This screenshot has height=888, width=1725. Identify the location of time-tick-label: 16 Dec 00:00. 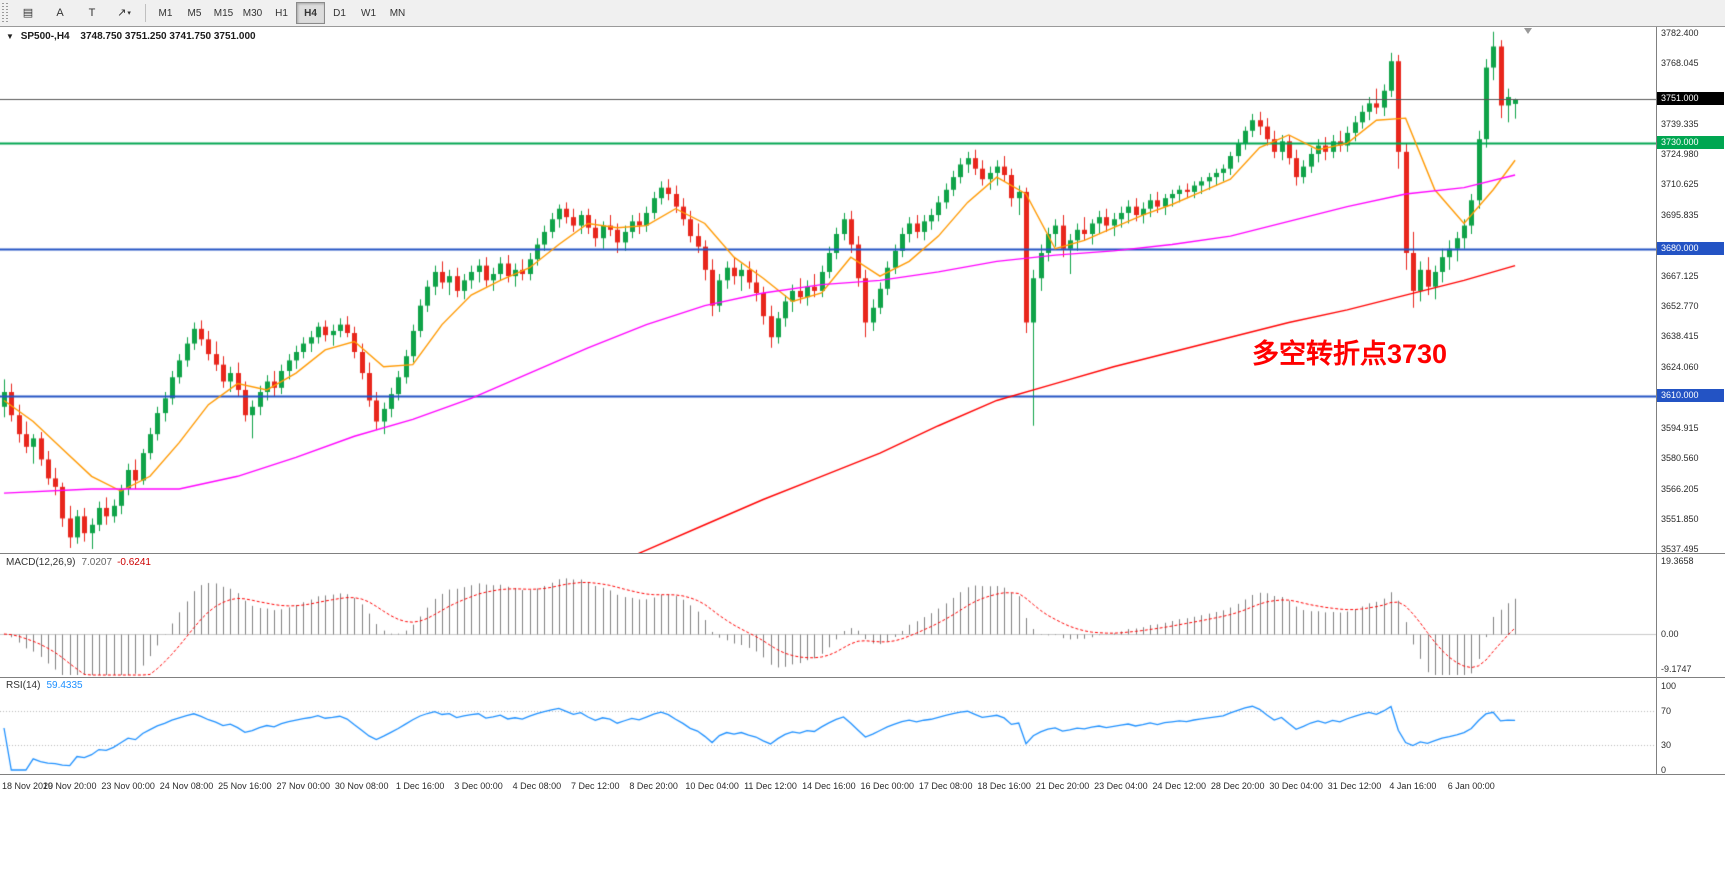
(887, 786).